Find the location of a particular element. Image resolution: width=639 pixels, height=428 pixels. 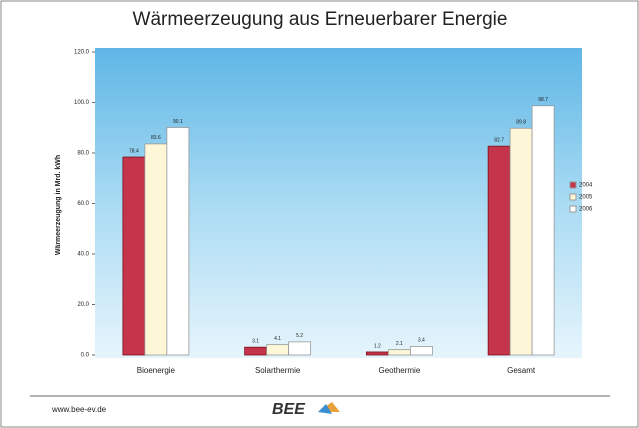

y-axis-label: Wärmeerzeugung in Mrd. kWh is located at coordinates (58, 205).